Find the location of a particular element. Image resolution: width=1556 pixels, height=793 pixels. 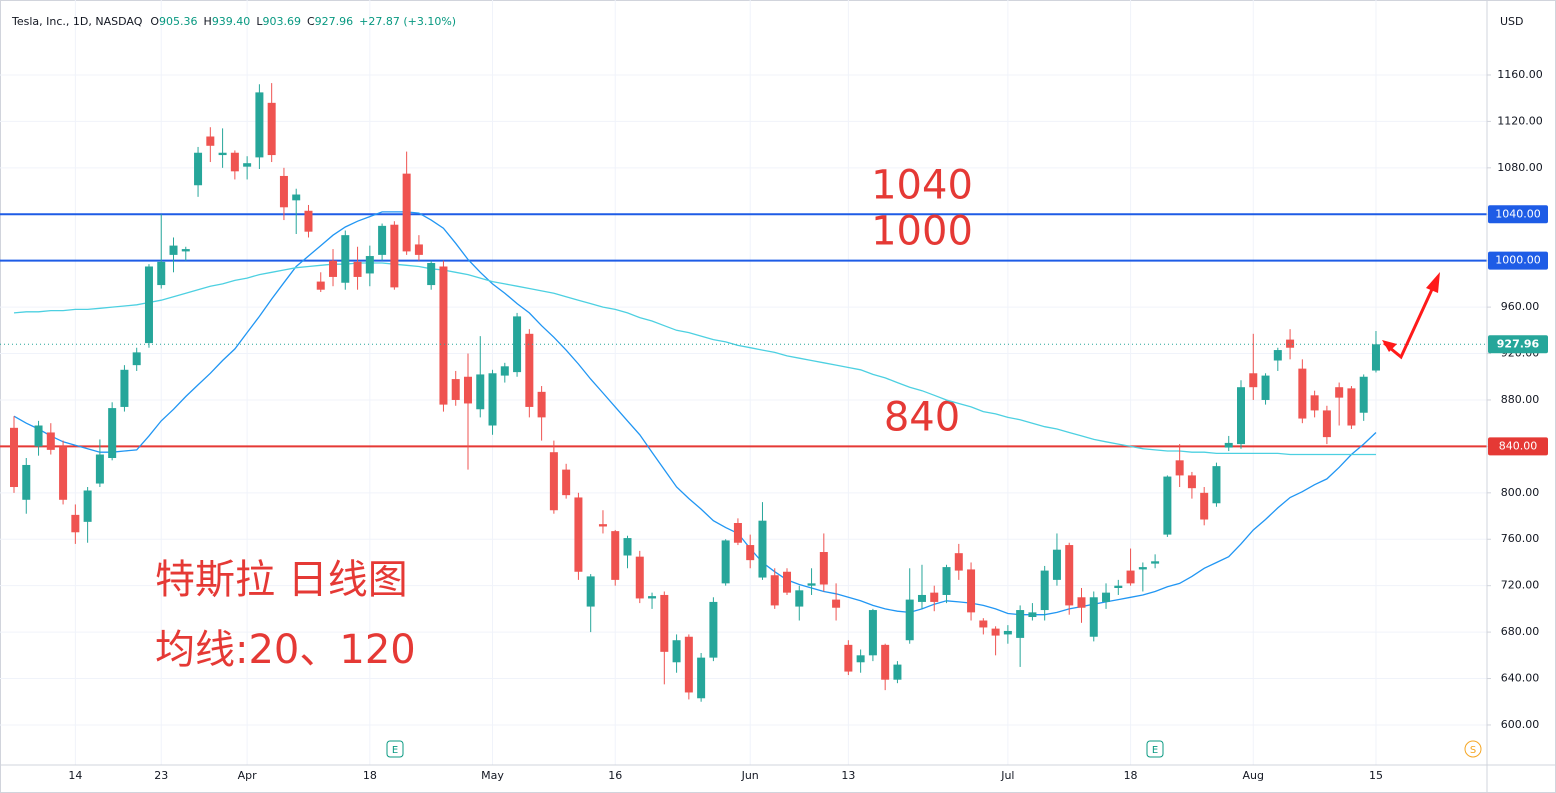

last-price-tag is located at coordinates (1518, 344).